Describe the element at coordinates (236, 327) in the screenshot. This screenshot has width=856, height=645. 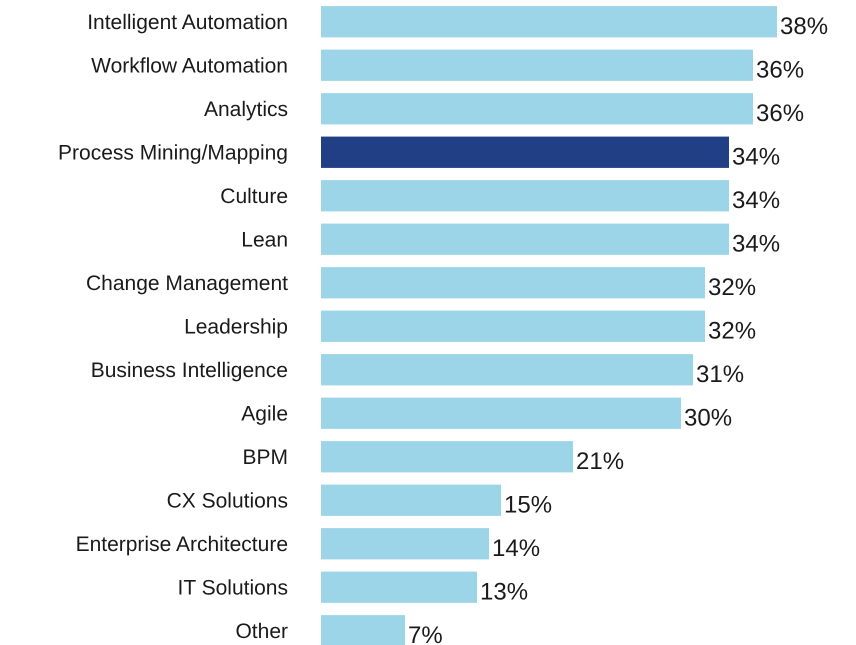
I see `y-tick-label: Leadership` at that location.